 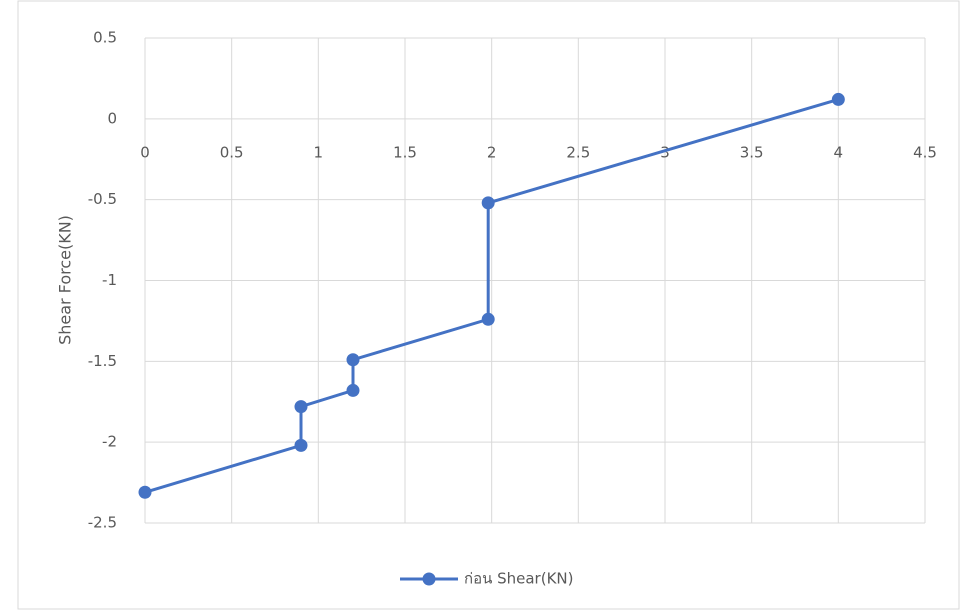 I want to click on x-tick-label: 2, so click(x=492, y=152).